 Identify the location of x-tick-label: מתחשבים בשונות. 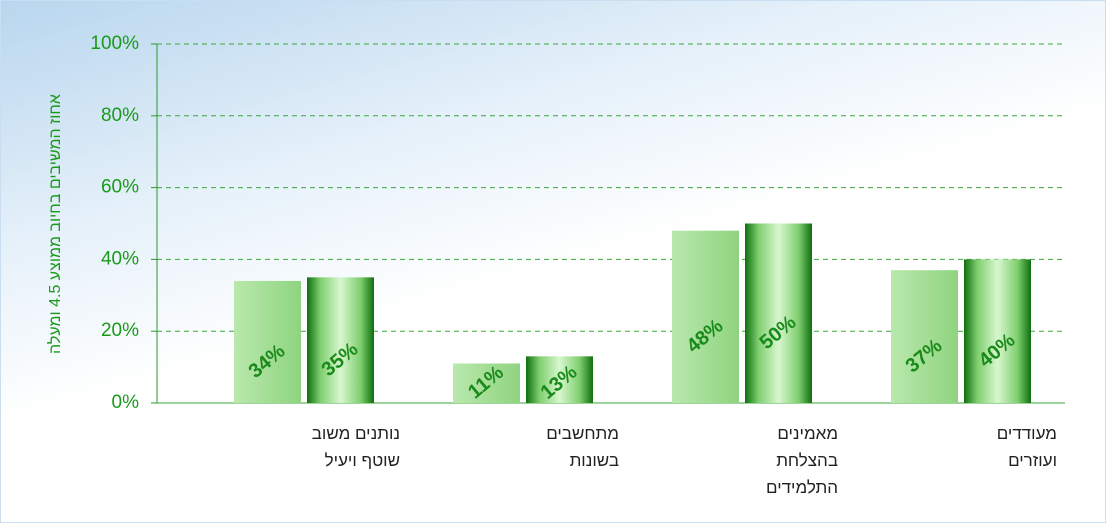
(582, 447).